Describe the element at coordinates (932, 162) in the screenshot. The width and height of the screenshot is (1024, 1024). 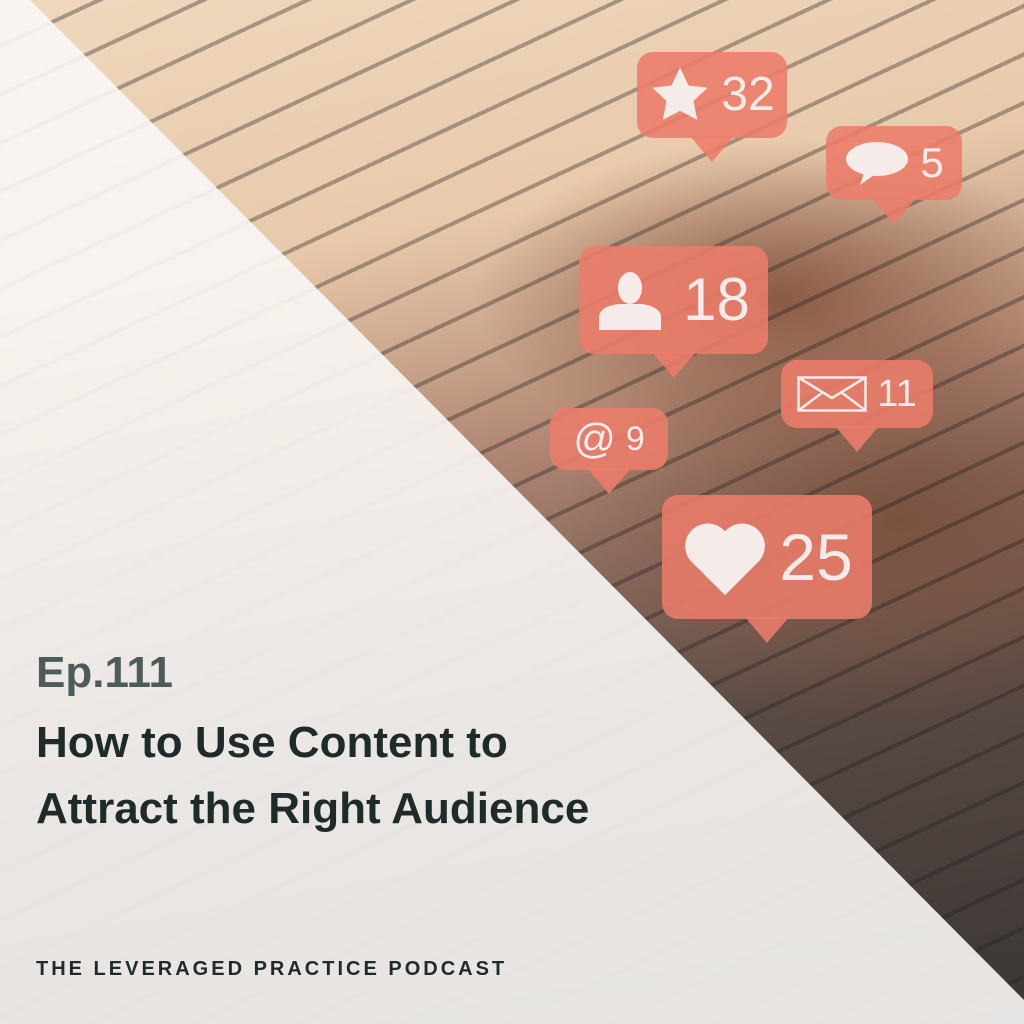
I see `comment-count: 5` at that location.